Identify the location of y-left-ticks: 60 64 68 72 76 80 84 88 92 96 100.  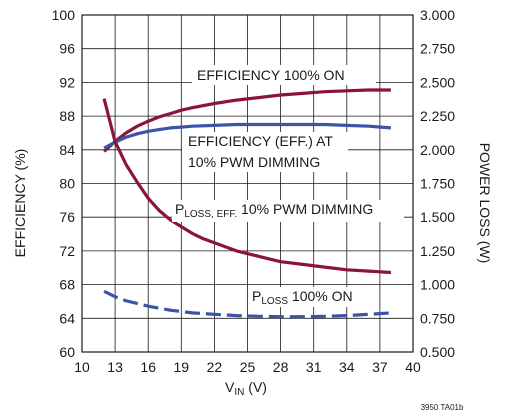
(64, 183).